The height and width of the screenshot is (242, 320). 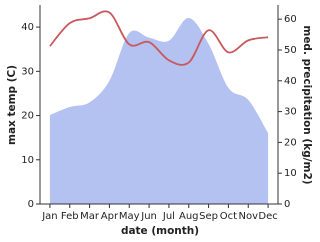 What do you see at coordinates (189, 216) in the screenshot?
I see `x-tick-label: Aug` at bounding box center [189, 216].